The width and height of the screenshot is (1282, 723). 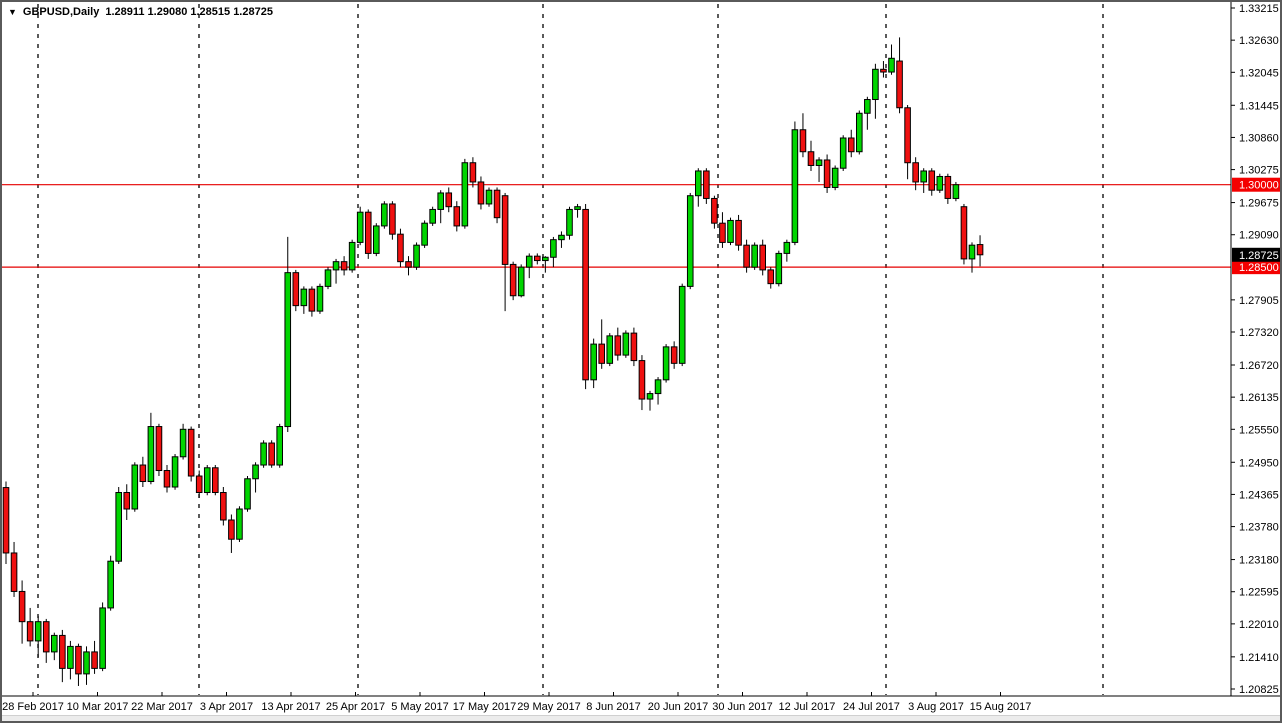 What do you see at coordinates (1259, 186) in the screenshot?
I see `level-price-badge-text: 1.30000` at bounding box center [1259, 186].